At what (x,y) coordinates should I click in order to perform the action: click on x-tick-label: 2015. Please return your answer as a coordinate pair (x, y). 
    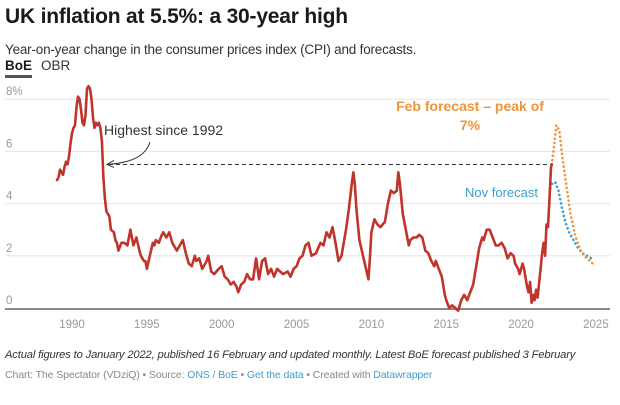
    Looking at the image, I should click on (446, 325).